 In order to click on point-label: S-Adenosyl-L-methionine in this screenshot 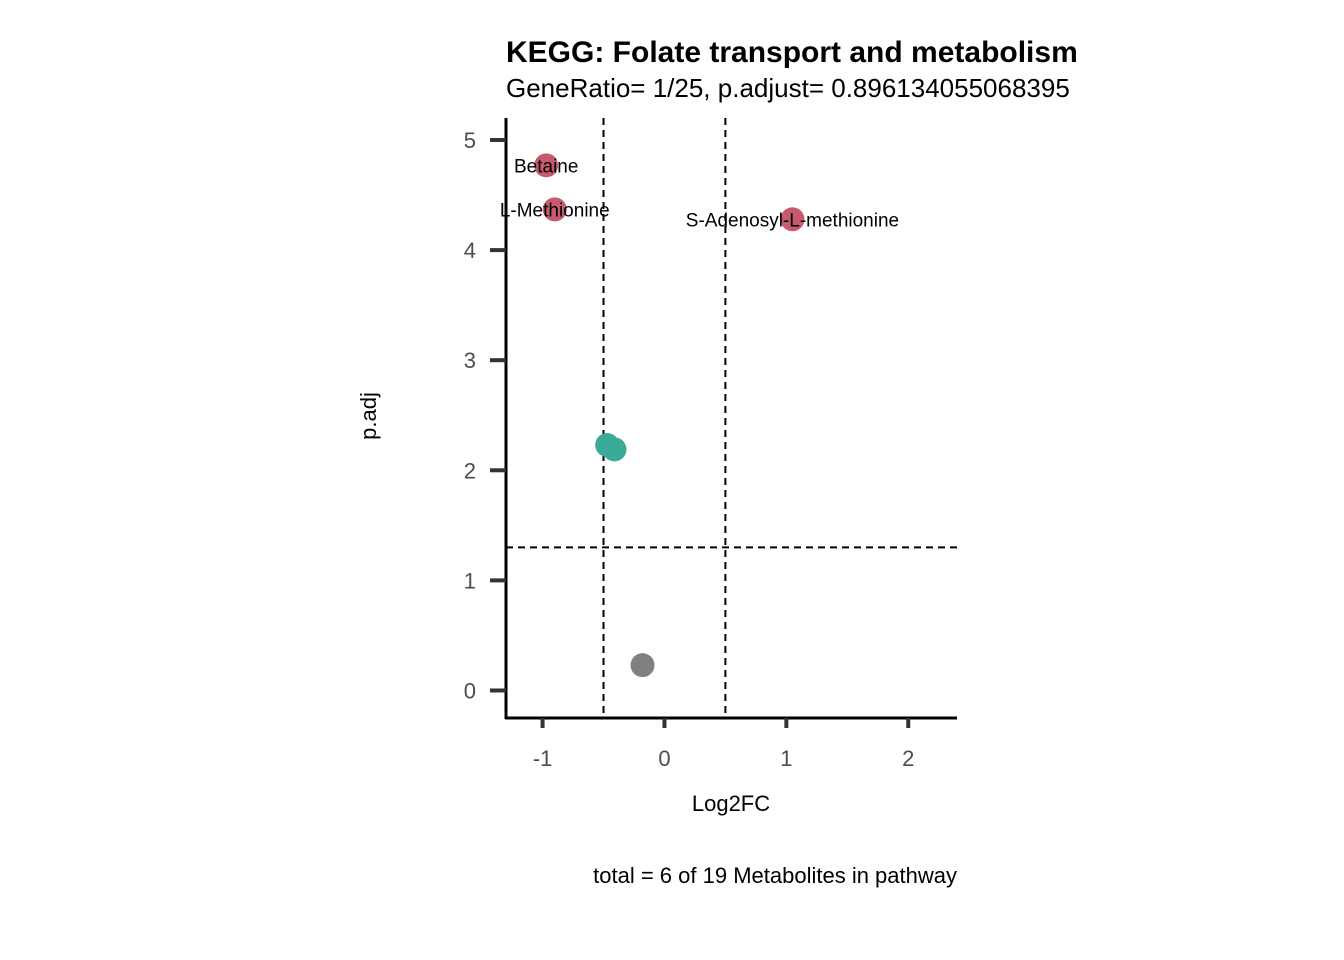, I will do `click(792, 220)`.